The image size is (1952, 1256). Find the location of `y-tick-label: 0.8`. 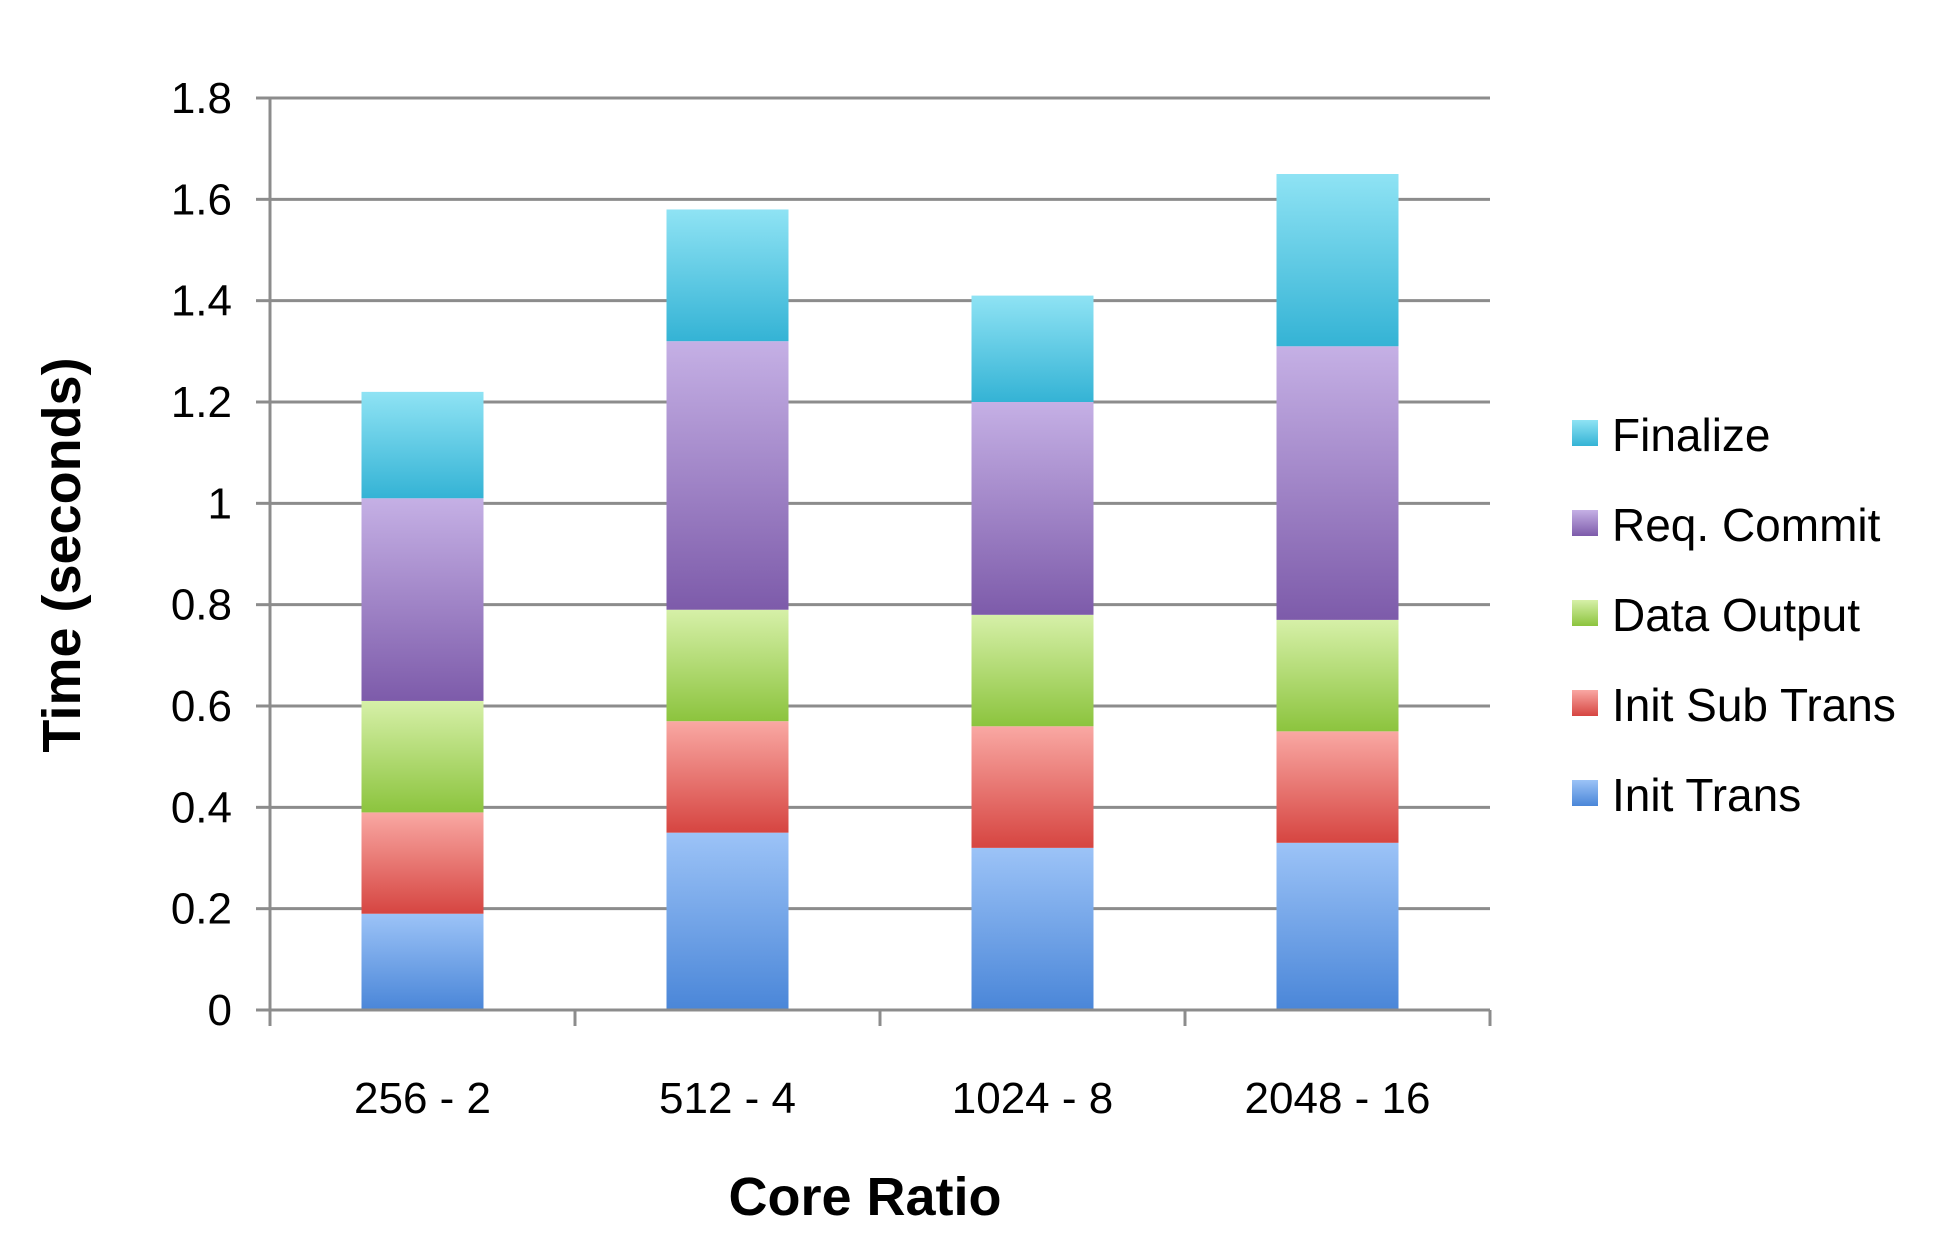

y-tick-label: 0.8 is located at coordinates (201, 605).